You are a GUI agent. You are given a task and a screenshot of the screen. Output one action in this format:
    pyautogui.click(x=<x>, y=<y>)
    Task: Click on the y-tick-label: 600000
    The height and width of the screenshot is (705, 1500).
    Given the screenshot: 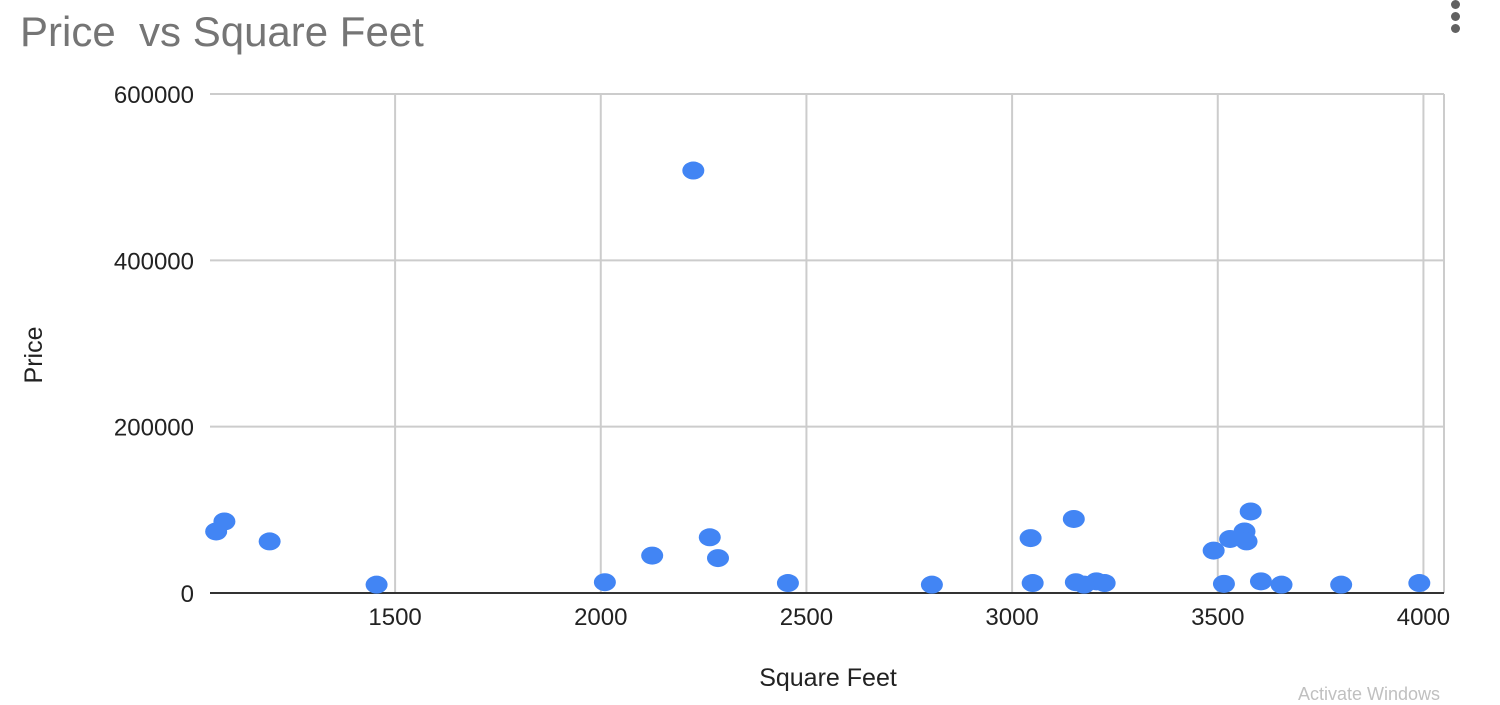 What is the action you would take?
    pyautogui.click(x=154, y=95)
    